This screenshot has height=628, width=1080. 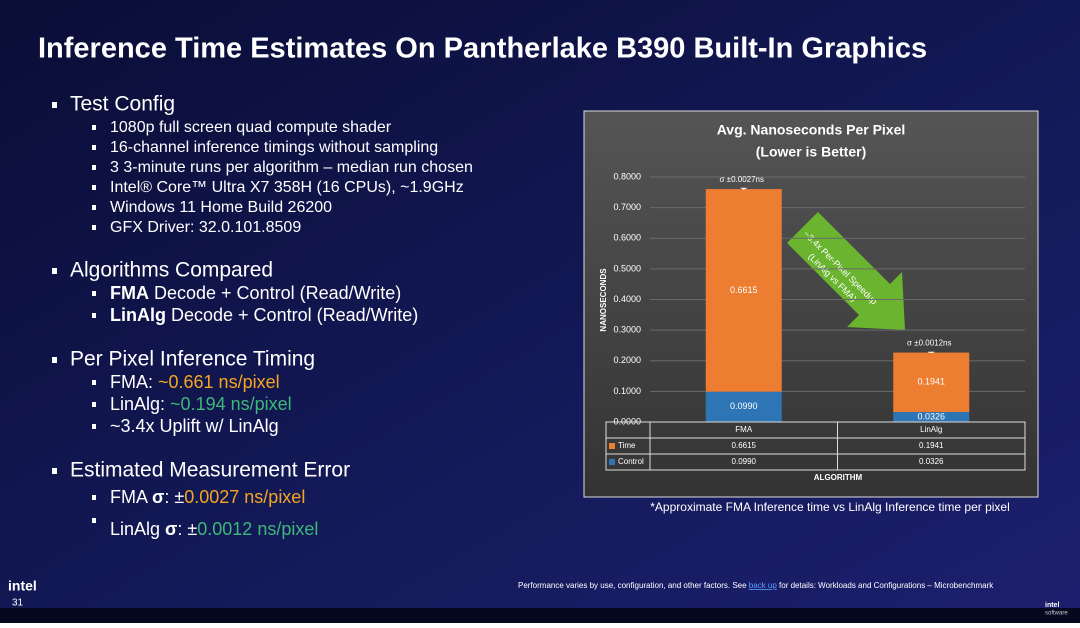 What do you see at coordinates (627, 207) in the screenshot?
I see `y-tick-label: 0.7000` at bounding box center [627, 207].